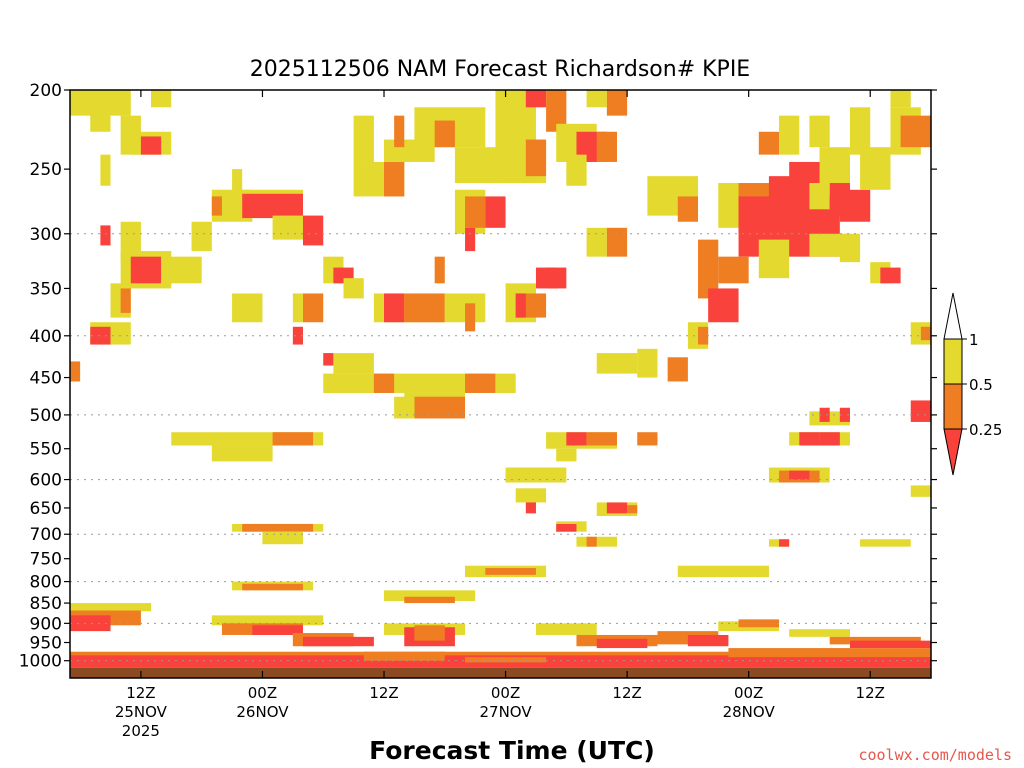 The height and width of the screenshot is (768, 1024). Describe the element at coordinates (46, 583) in the screenshot. I see `y-tick-label: 800` at that location.